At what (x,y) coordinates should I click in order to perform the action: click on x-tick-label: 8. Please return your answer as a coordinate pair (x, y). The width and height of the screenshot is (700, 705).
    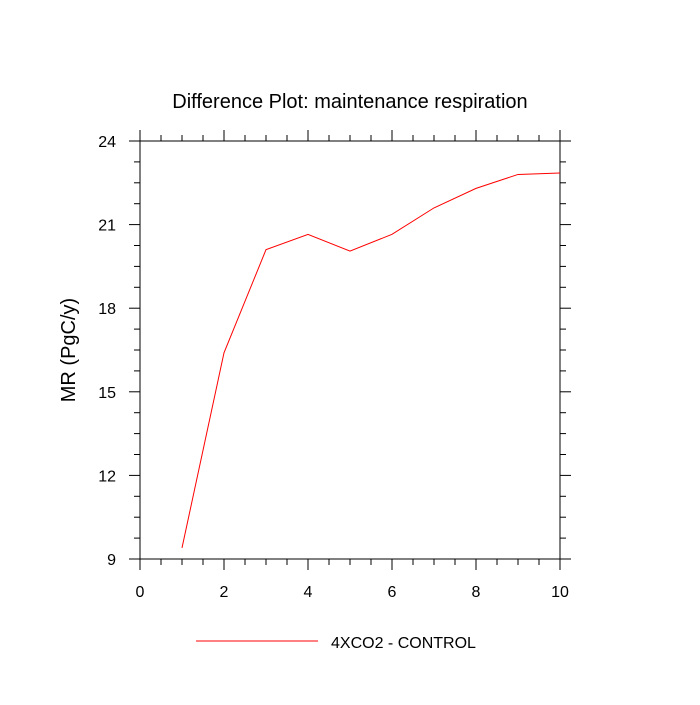
    Looking at the image, I should click on (476, 592).